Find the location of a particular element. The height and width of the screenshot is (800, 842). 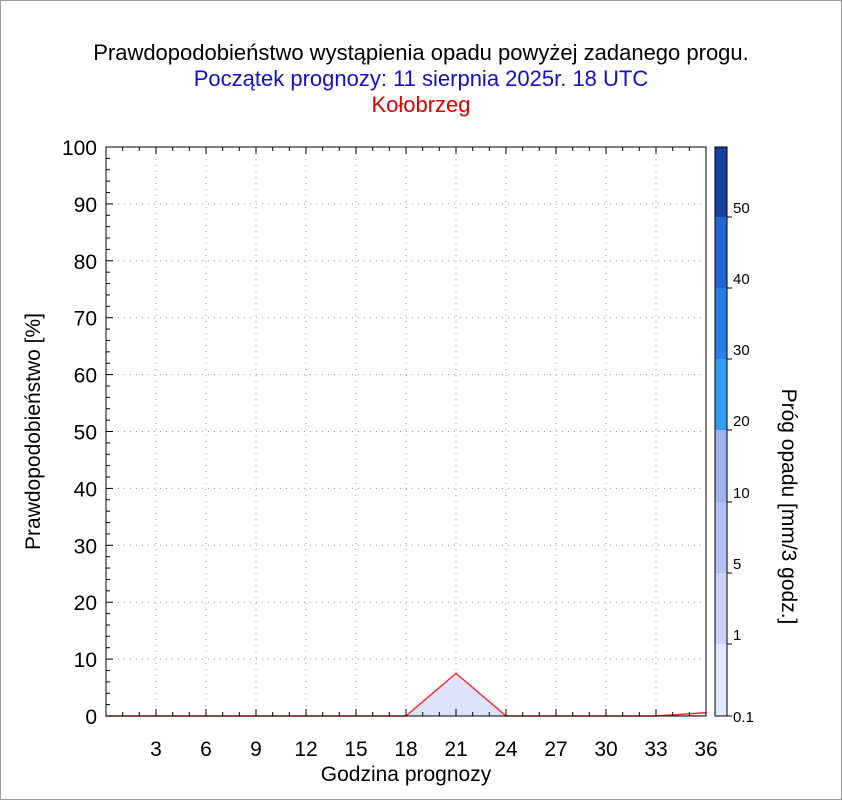

x-tick-label: 12 is located at coordinates (305, 749).